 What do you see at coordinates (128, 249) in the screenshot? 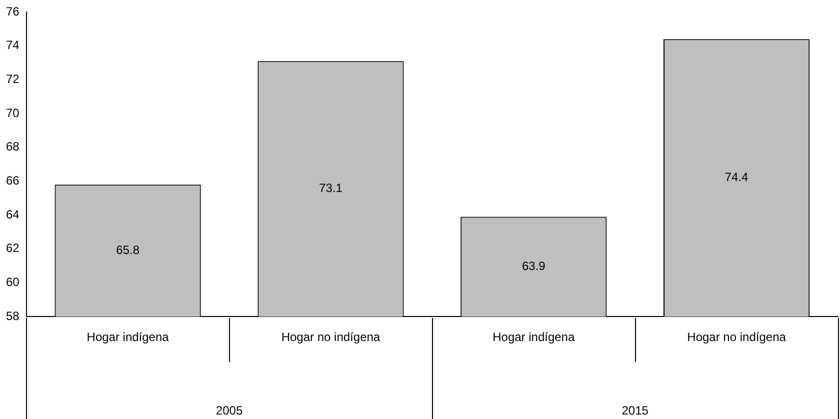
I see `data-label: 65.8` at bounding box center [128, 249].